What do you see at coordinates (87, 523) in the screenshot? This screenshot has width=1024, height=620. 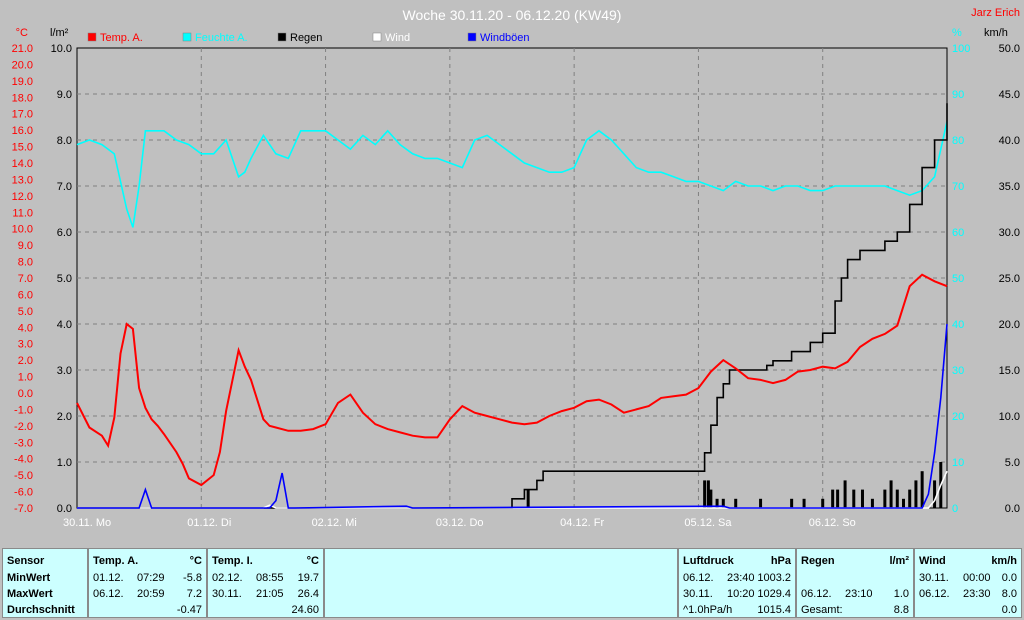 I see `x-tick-label: 30.11. Mo` at bounding box center [87, 523].